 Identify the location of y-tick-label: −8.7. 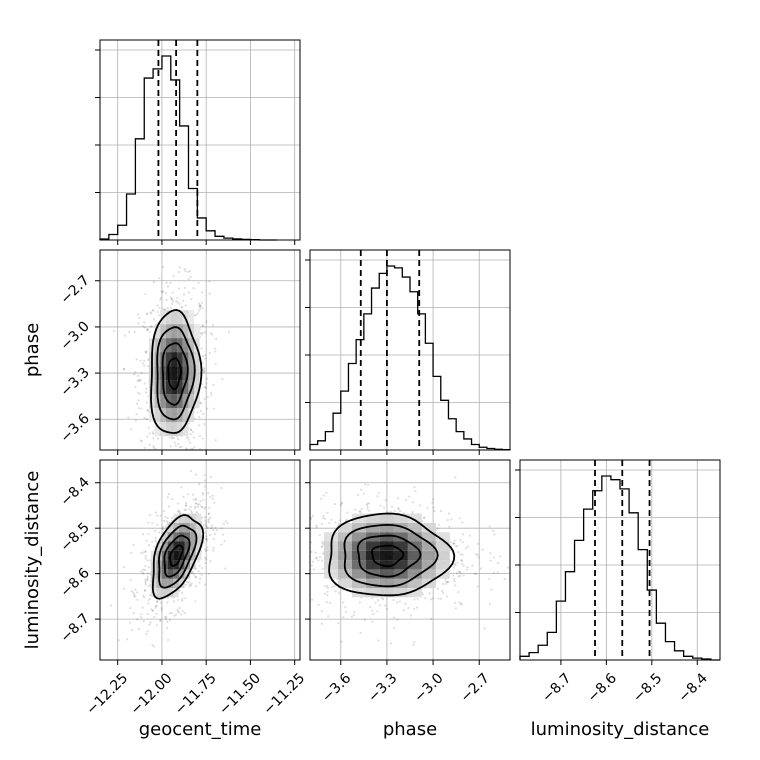
(74, 628).